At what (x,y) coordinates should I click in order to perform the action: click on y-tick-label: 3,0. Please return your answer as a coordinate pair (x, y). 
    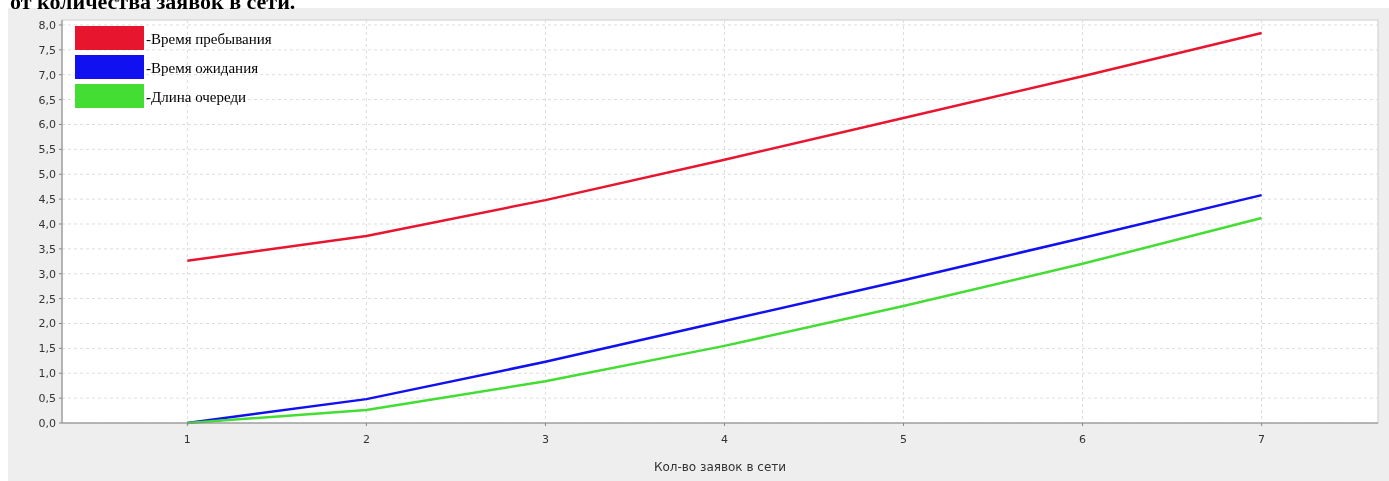
    Looking at the image, I should click on (47, 274).